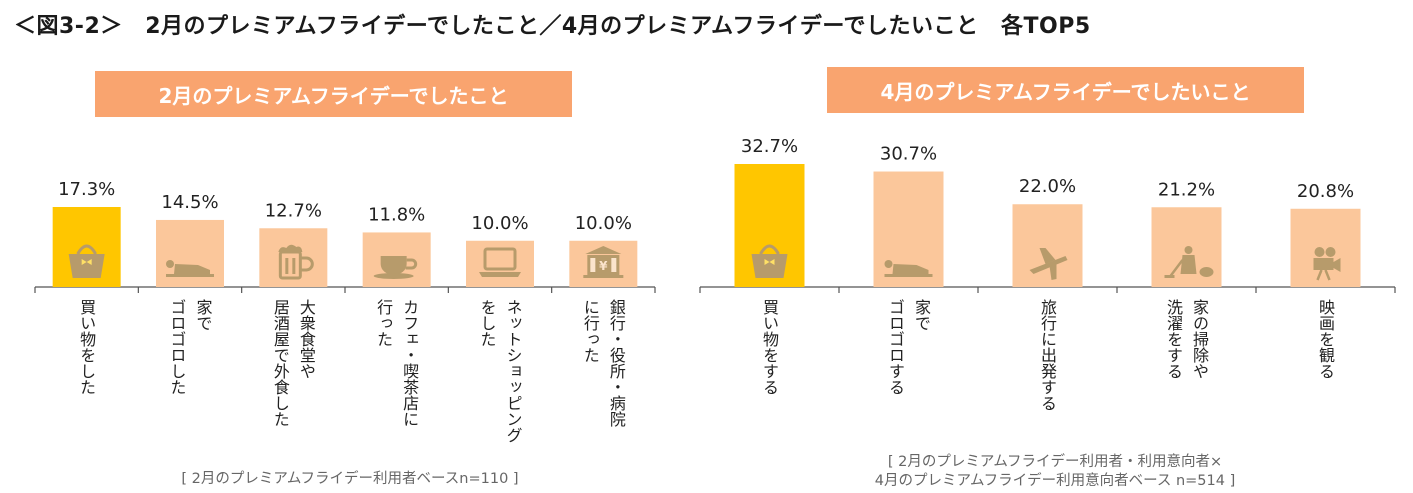 The image size is (1413, 493). Describe the element at coordinates (189, 202) in the screenshot. I see `value-label: 14.5%` at that location.